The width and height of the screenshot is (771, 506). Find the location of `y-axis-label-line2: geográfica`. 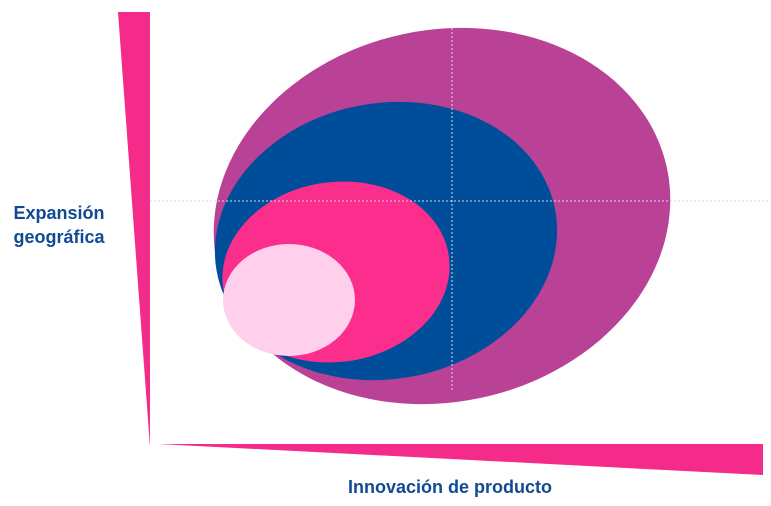

y-axis-label-line2: geográfica is located at coordinates (59, 237).